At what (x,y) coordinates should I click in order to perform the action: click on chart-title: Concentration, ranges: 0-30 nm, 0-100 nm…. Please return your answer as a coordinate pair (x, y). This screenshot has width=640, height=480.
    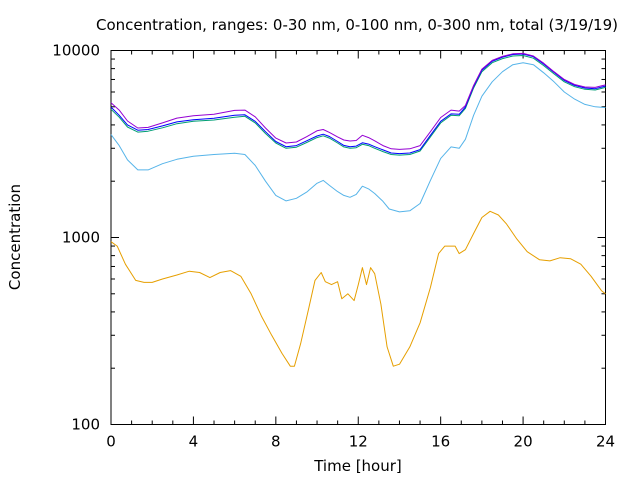
    Looking at the image, I should click on (357, 25).